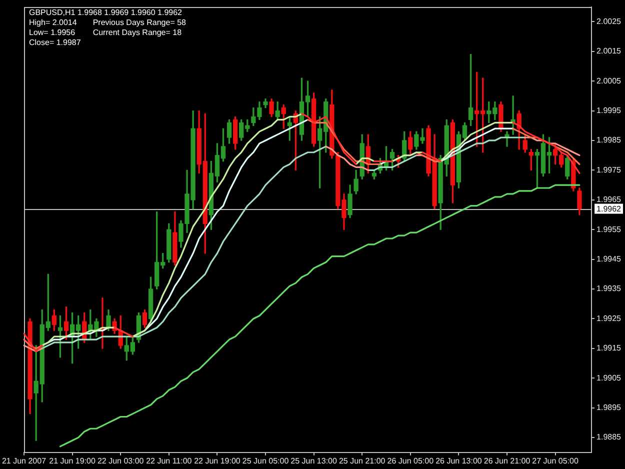  I want to click on y-tick-label: 2.0015, so click(609, 51).